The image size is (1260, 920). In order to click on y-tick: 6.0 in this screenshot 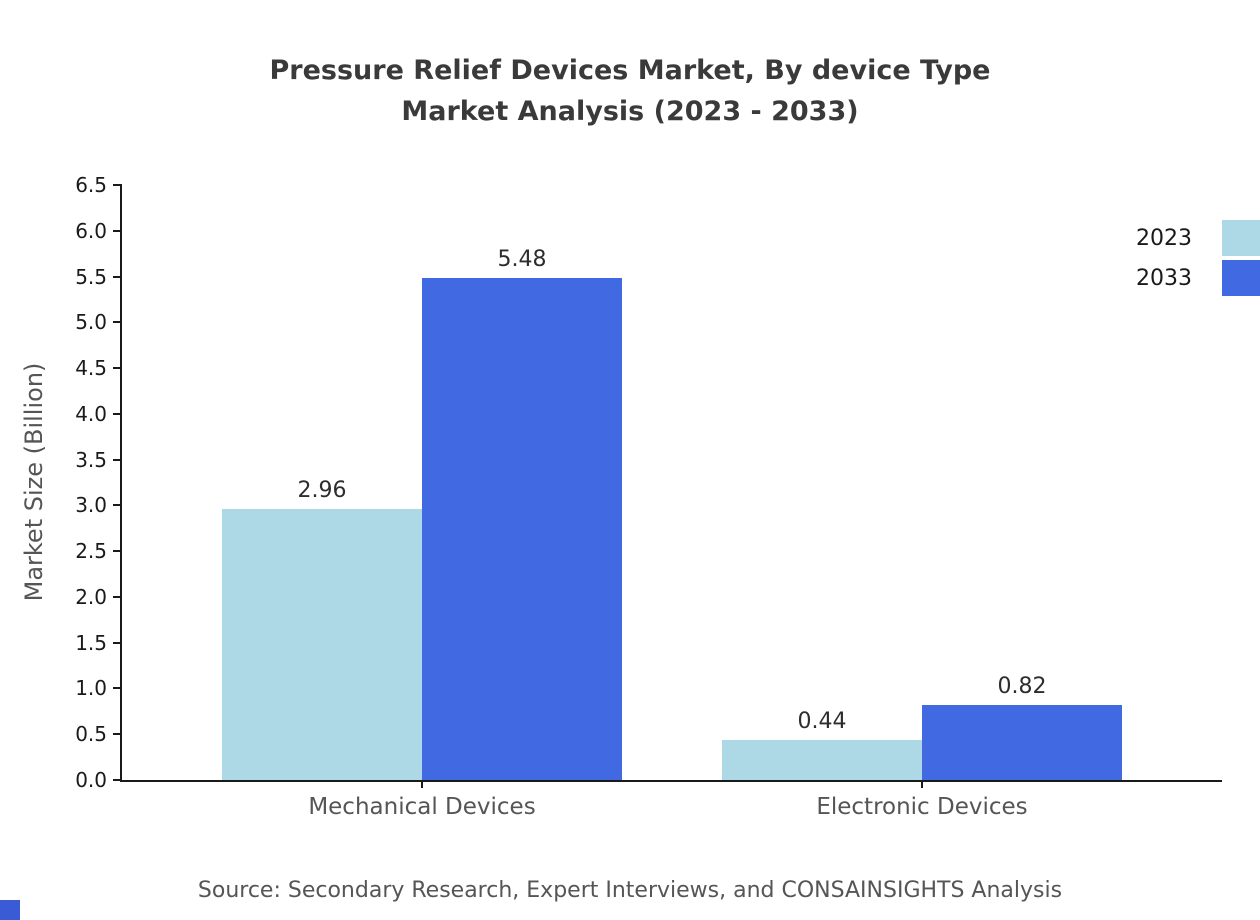, I will do `click(98, 231)`.